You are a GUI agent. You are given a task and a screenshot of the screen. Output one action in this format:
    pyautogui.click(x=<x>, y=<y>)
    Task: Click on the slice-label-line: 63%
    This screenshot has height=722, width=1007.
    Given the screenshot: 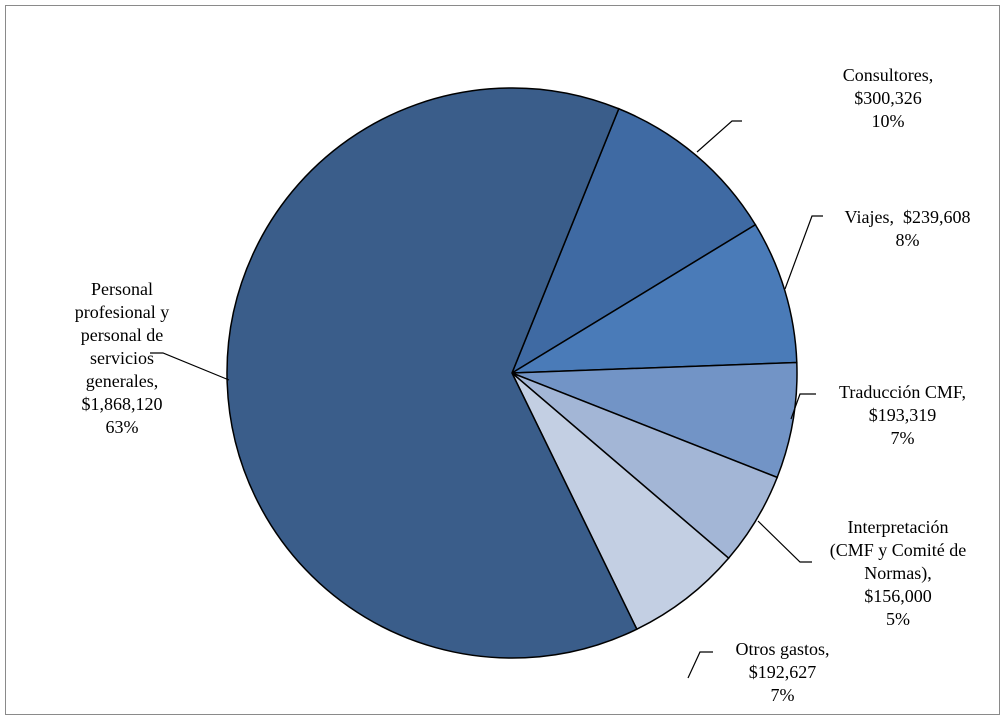 What is the action you would take?
    pyautogui.click(x=122, y=427)
    